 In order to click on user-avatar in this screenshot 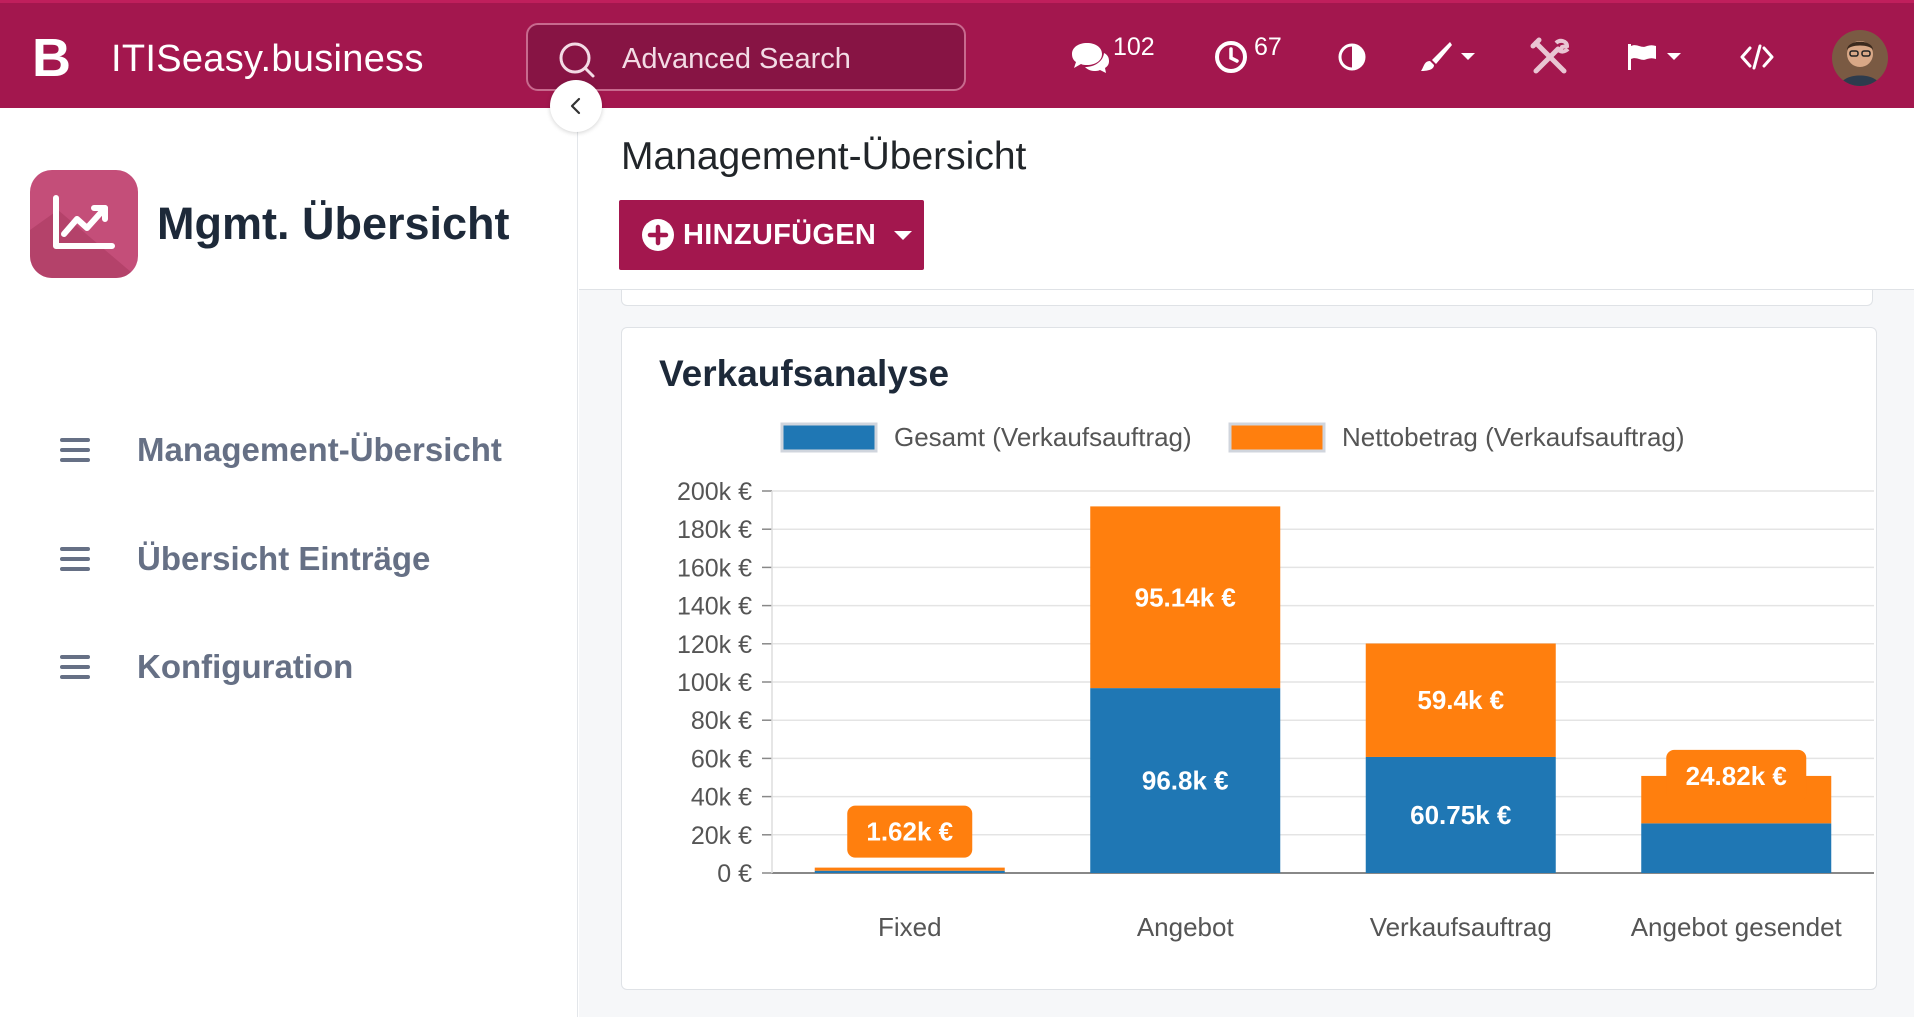, I will do `click(1860, 58)`.